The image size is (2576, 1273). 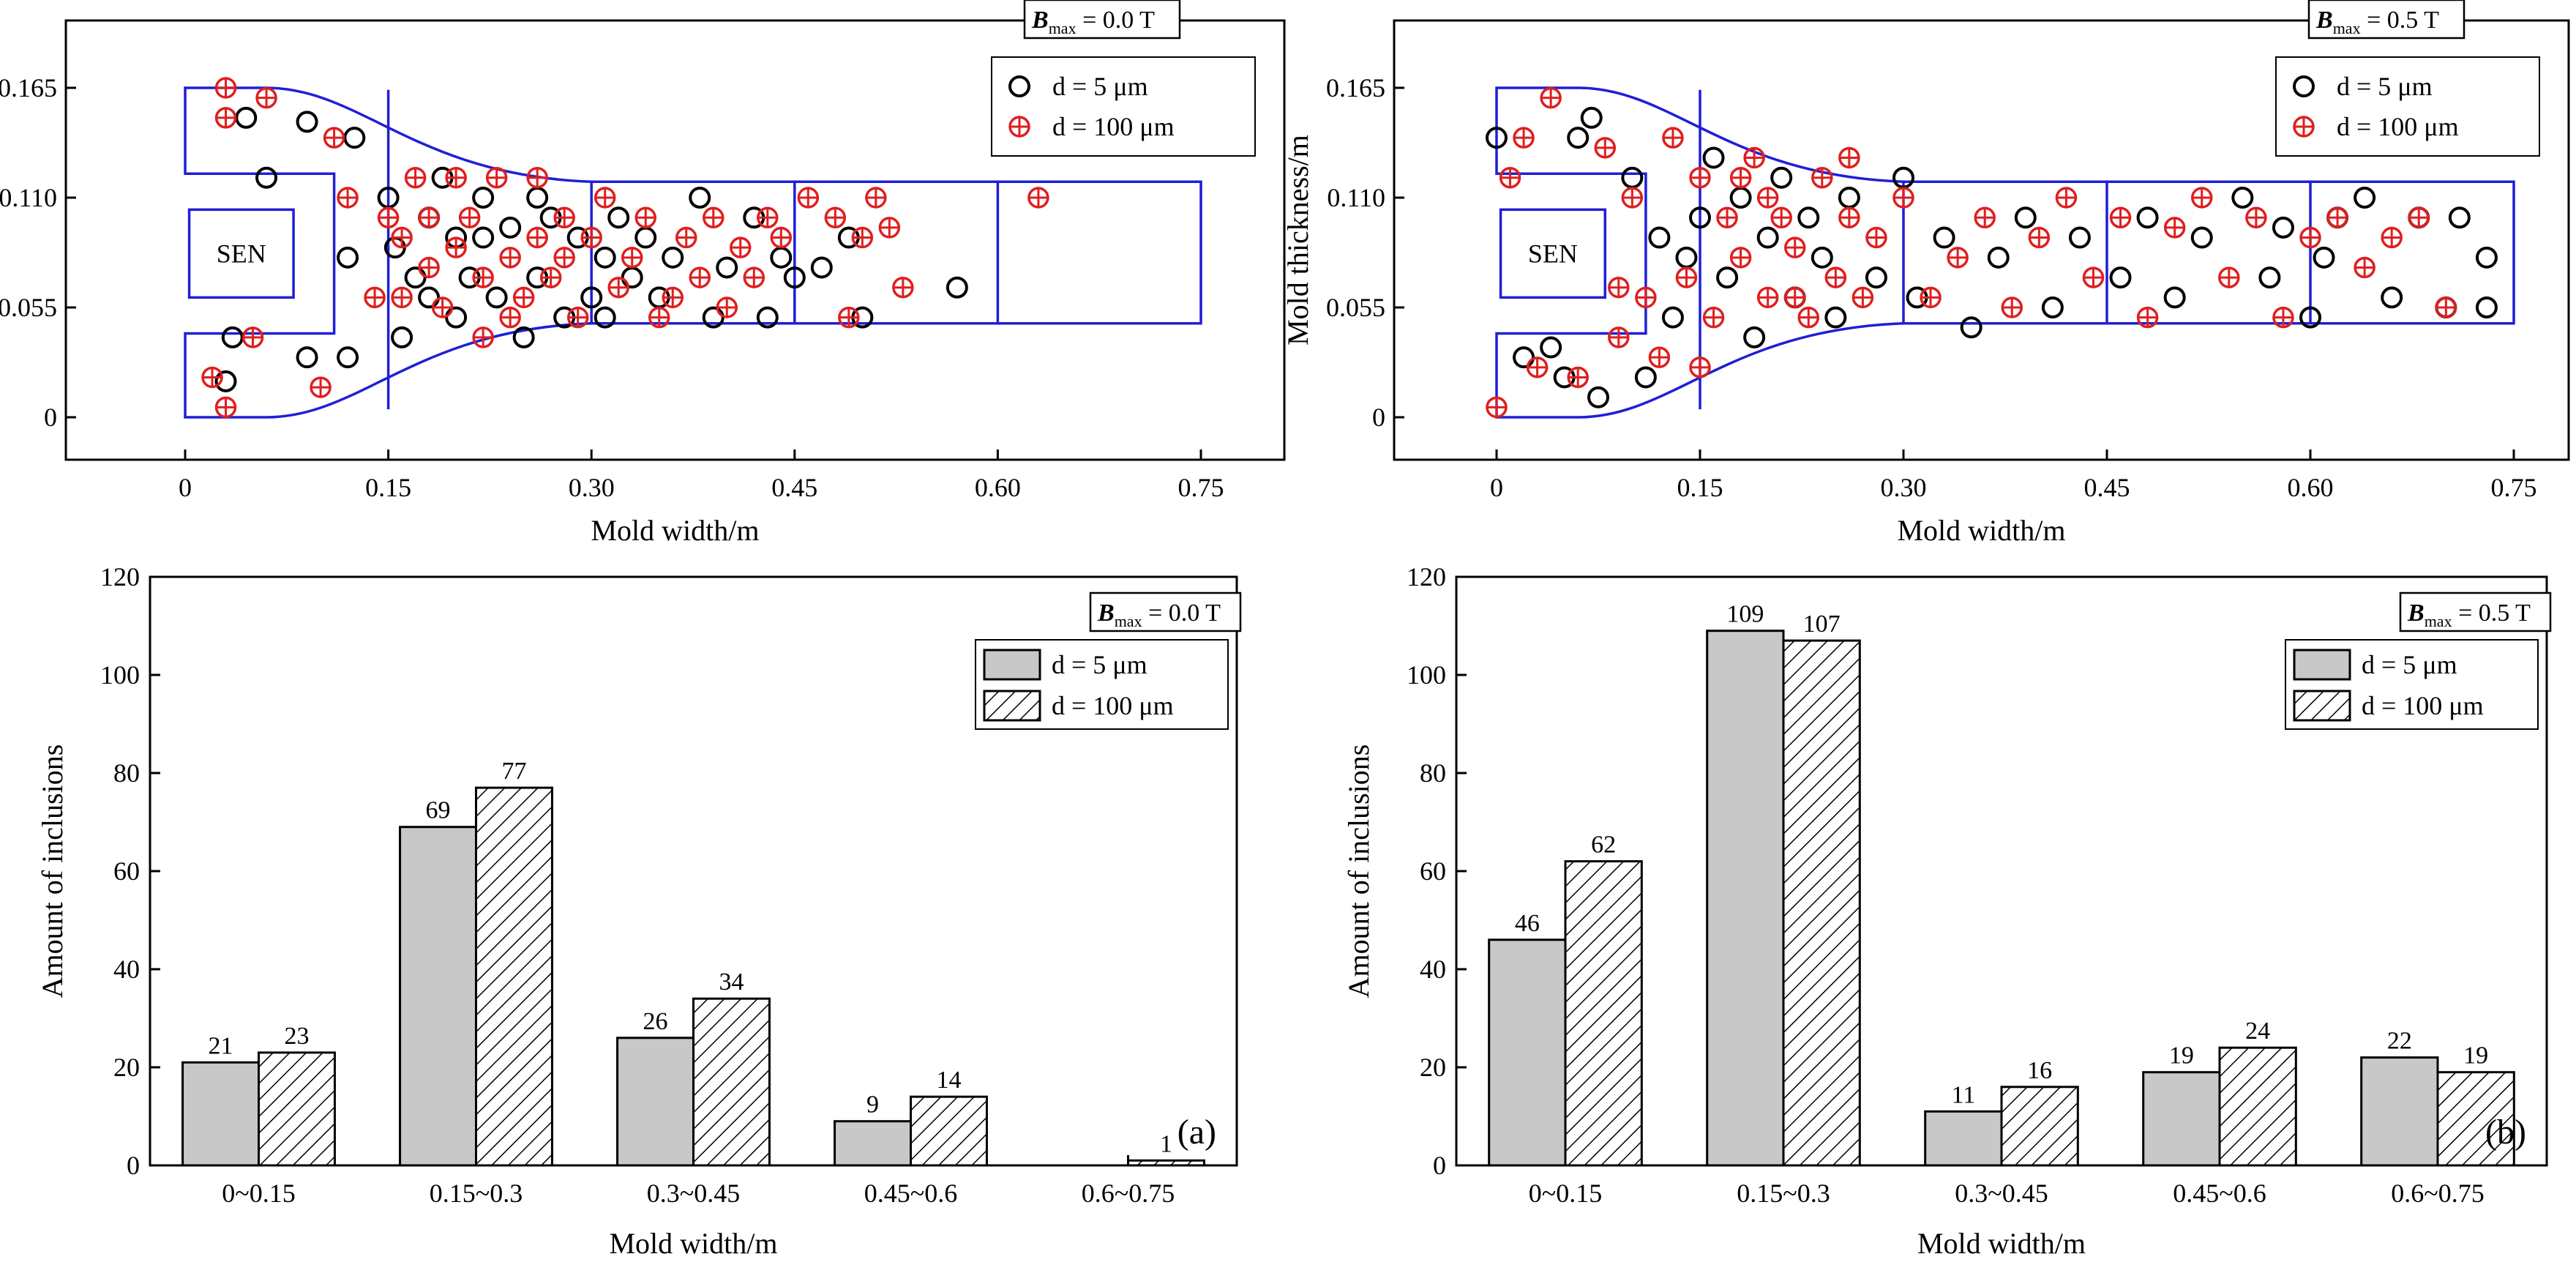 I want to click on bar-label-d5: 46, so click(x=1527, y=923).